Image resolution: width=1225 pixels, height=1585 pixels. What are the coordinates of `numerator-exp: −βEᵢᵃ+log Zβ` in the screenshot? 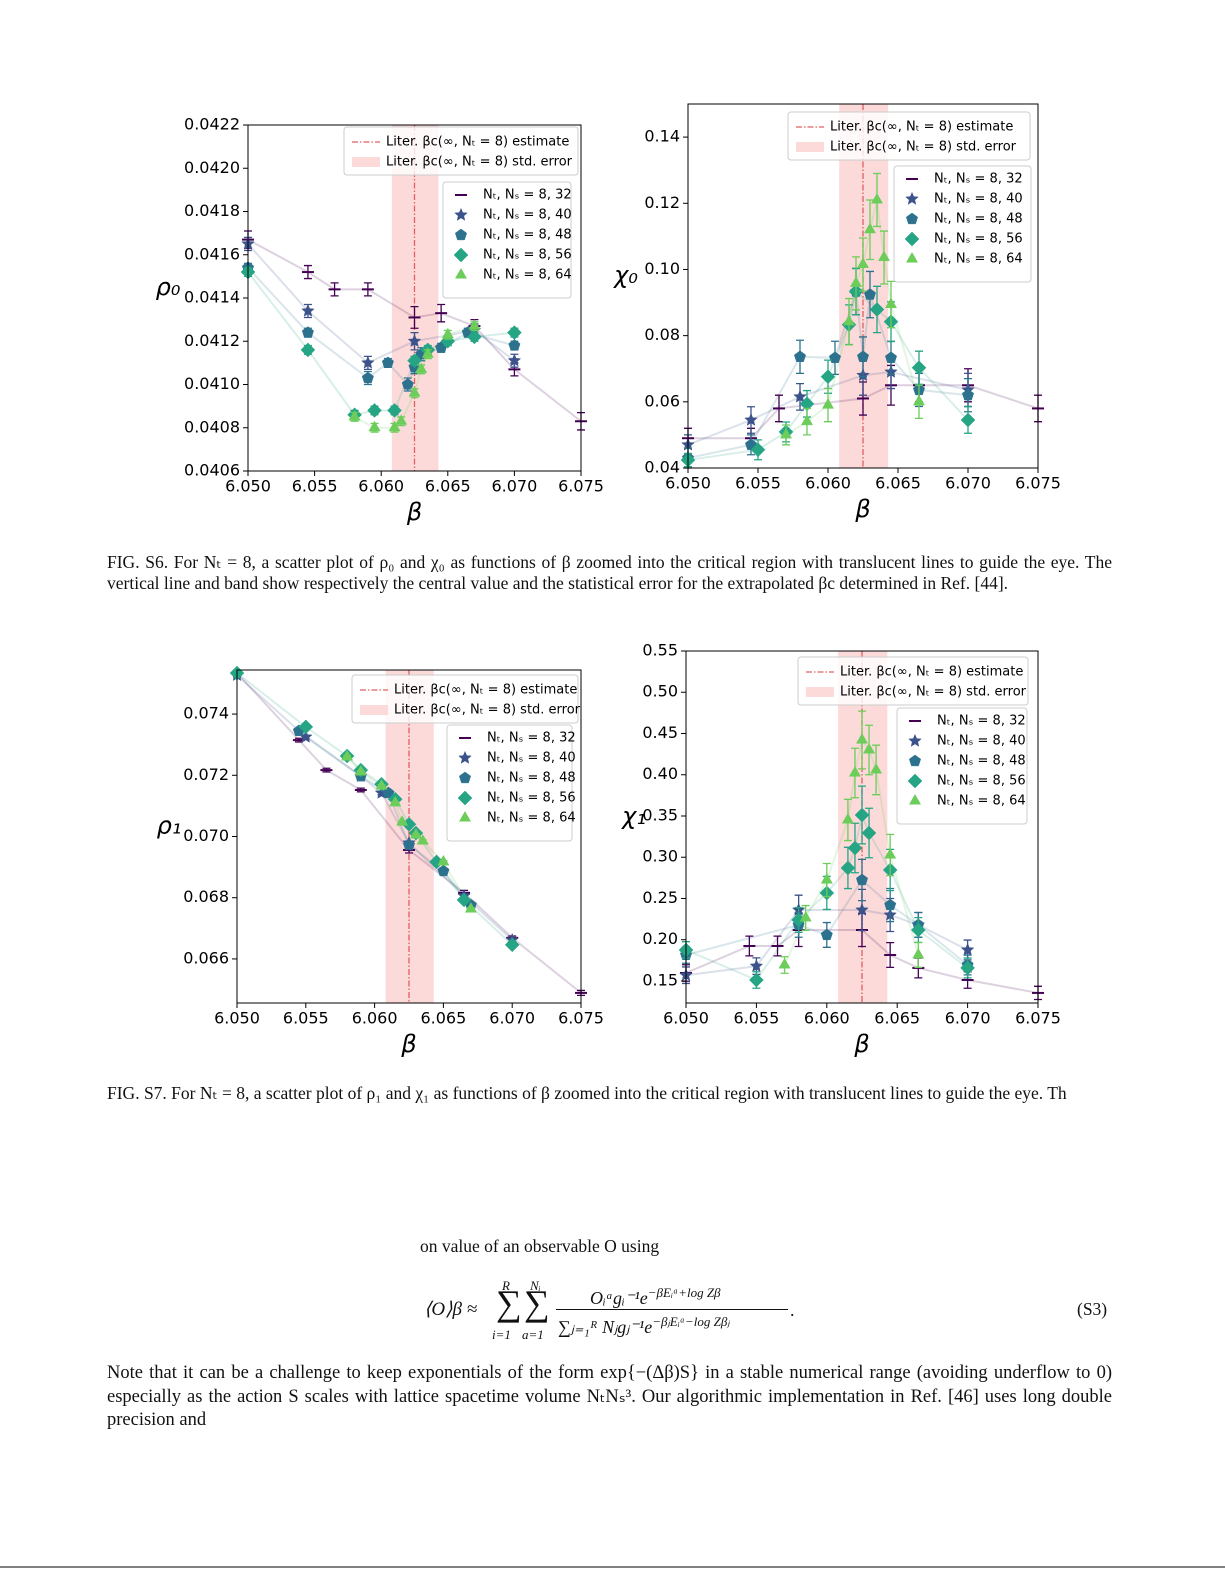 It's located at (684, 1292).